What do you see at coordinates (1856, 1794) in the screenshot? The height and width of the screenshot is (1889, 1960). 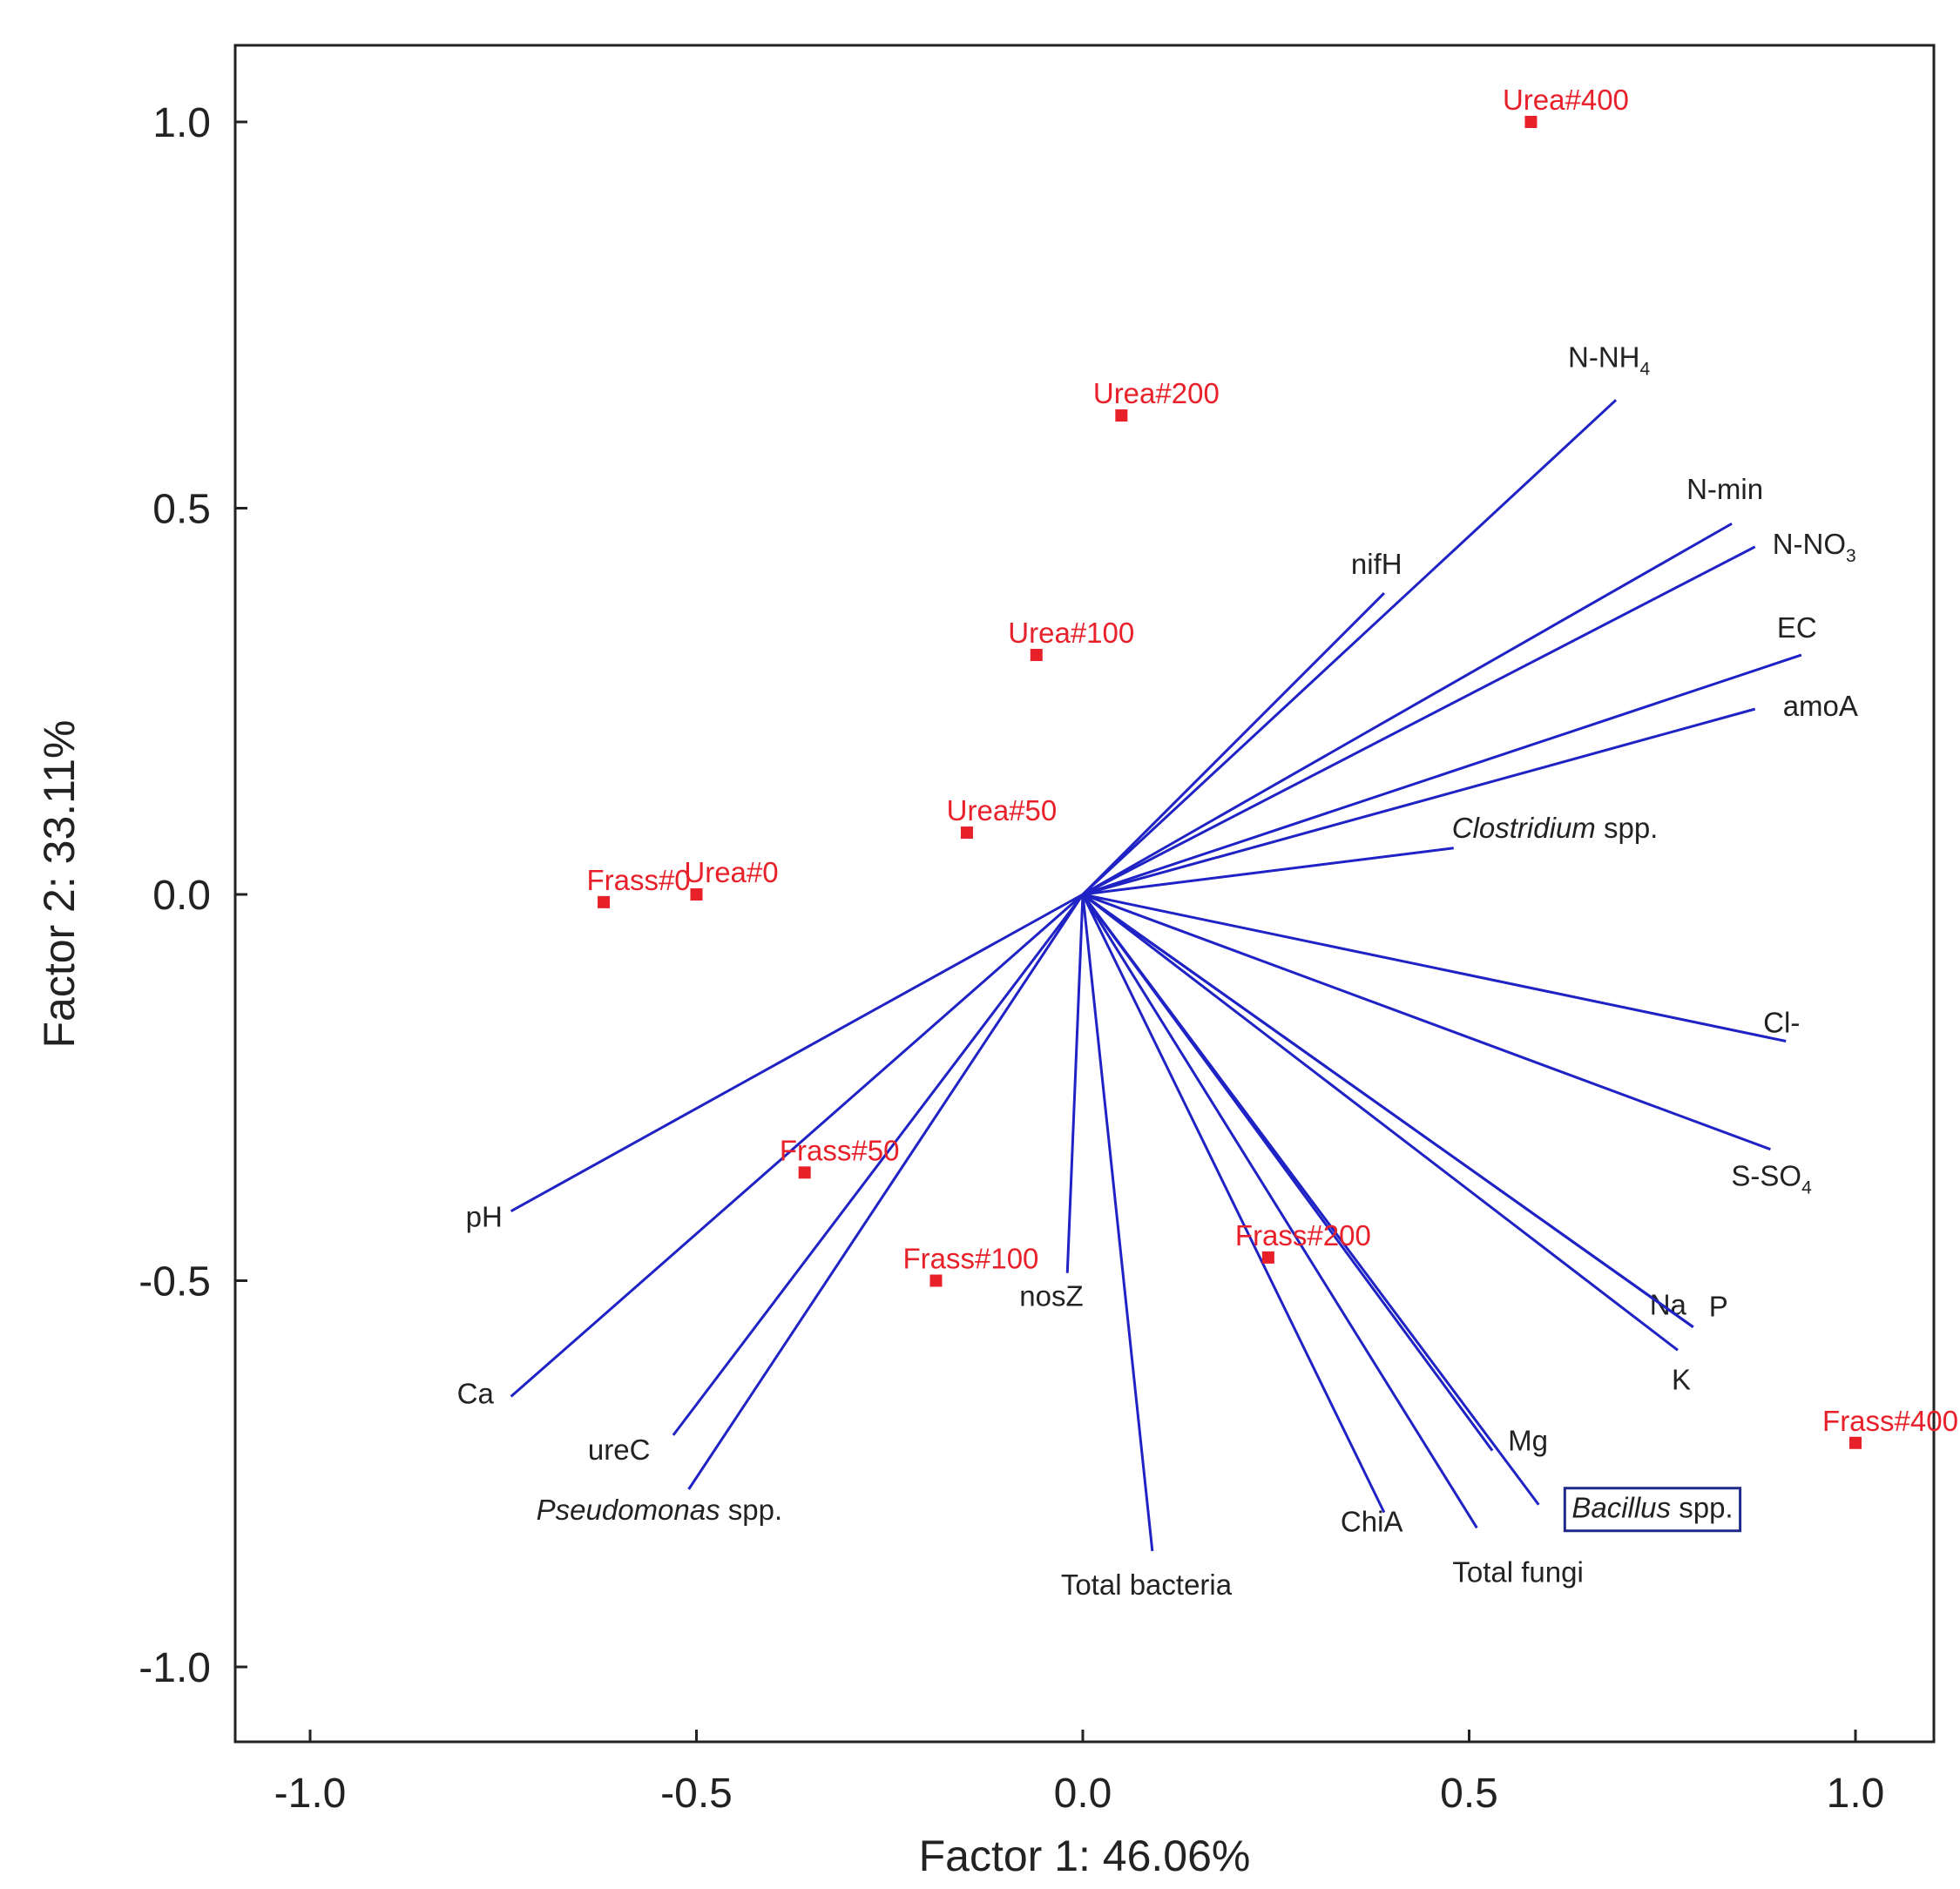 I see `x-tick-label: 1.0` at bounding box center [1856, 1794].